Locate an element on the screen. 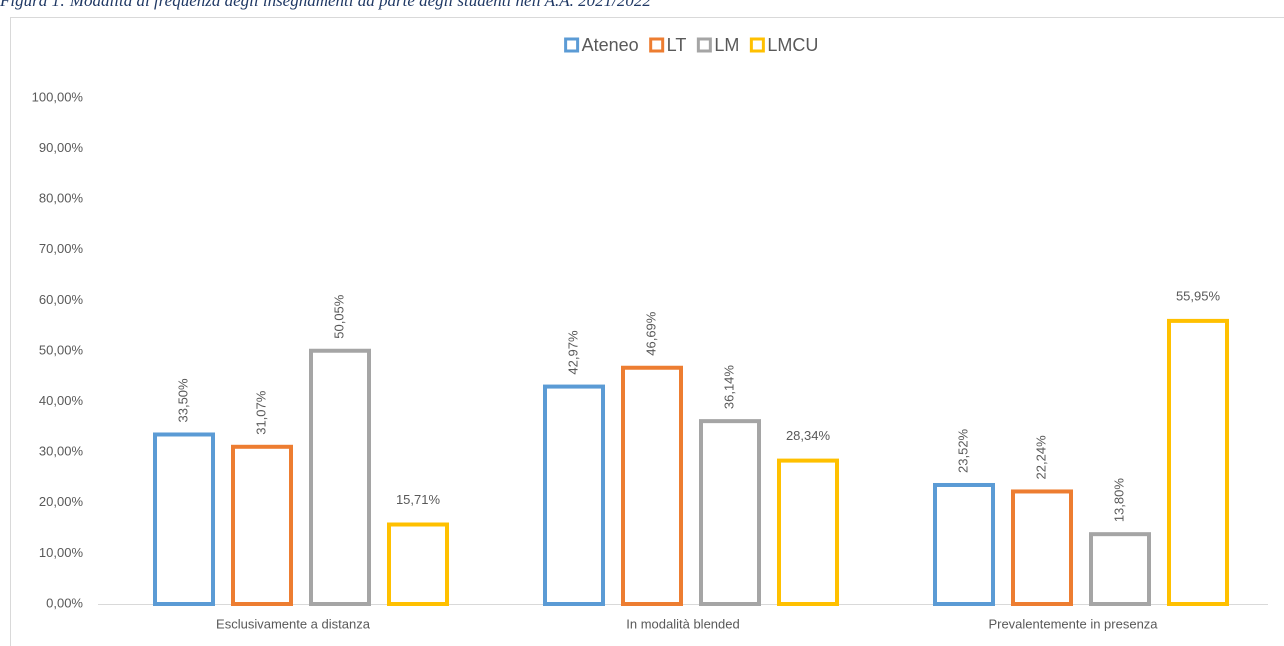 Image resolution: width=1284 pixels, height=646 pixels. value-label: 13,80% is located at coordinates (1118, 500).